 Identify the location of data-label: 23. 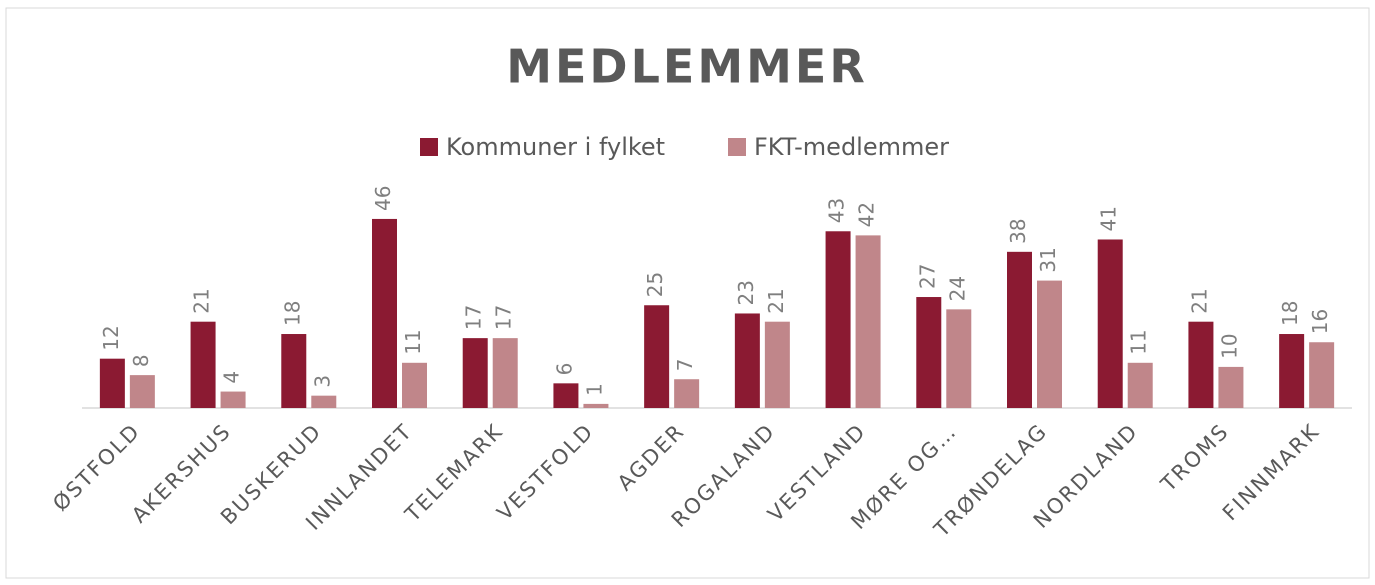
(746, 292).